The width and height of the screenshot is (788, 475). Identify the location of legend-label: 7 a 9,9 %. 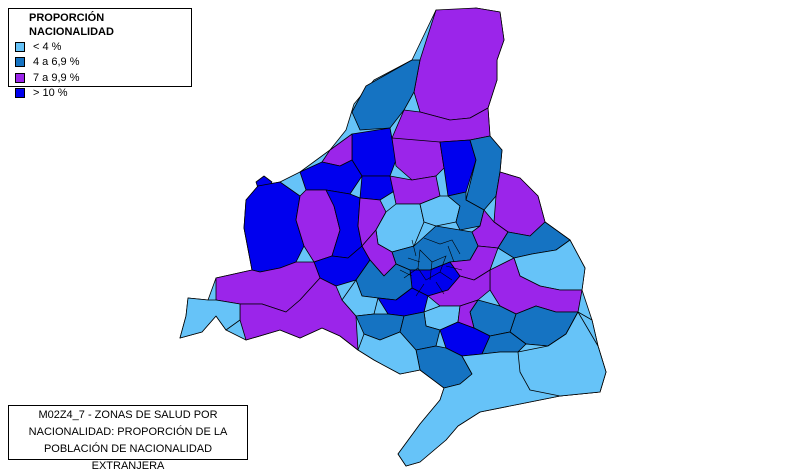
(56, 77).